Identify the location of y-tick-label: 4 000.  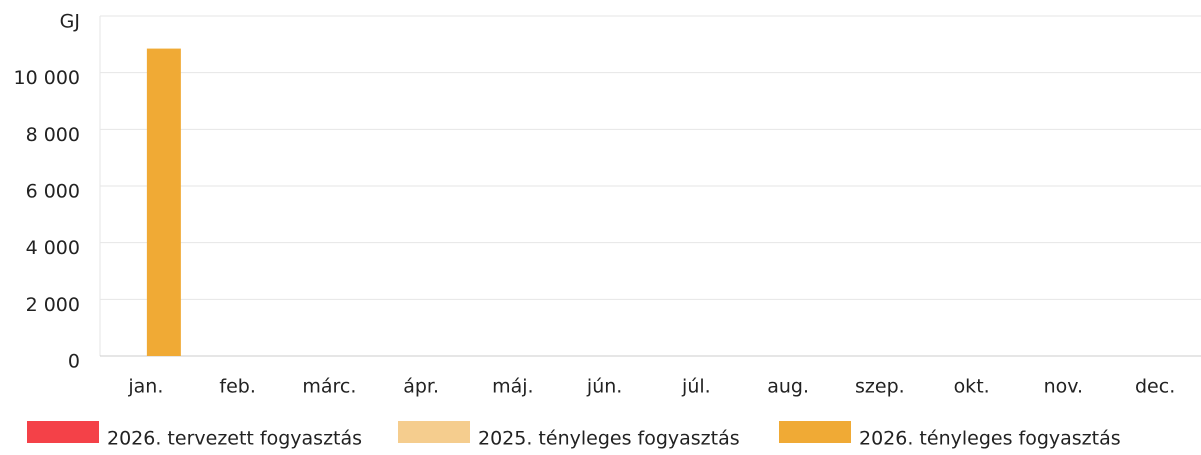
(53, 248).